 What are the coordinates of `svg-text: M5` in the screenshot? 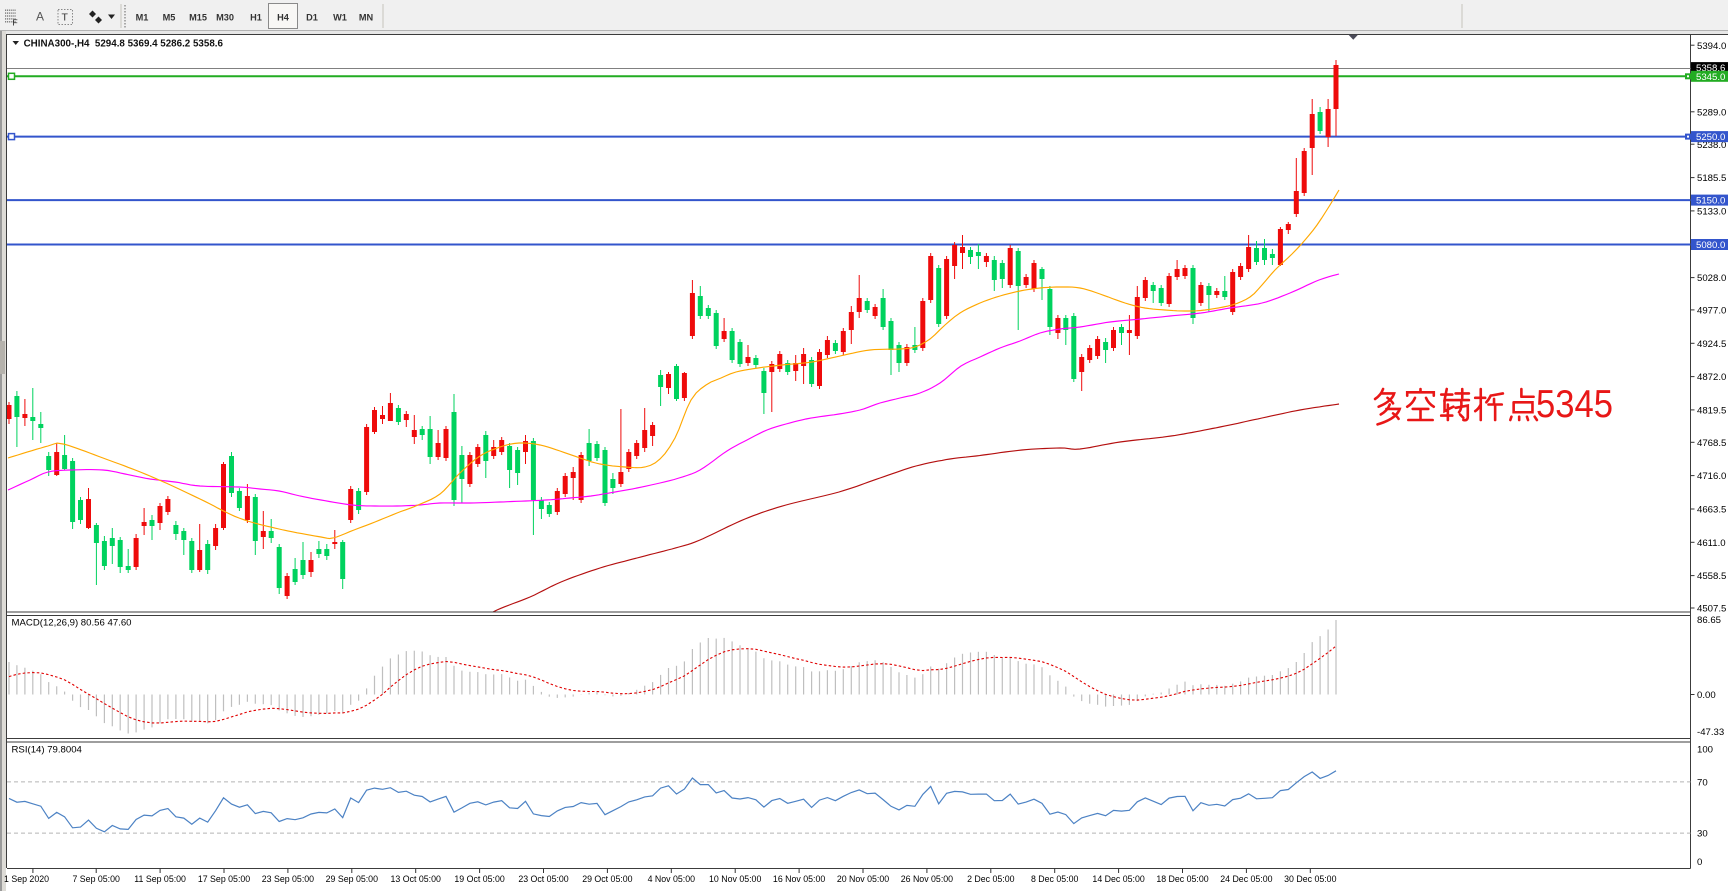 It's located at (169, 18).